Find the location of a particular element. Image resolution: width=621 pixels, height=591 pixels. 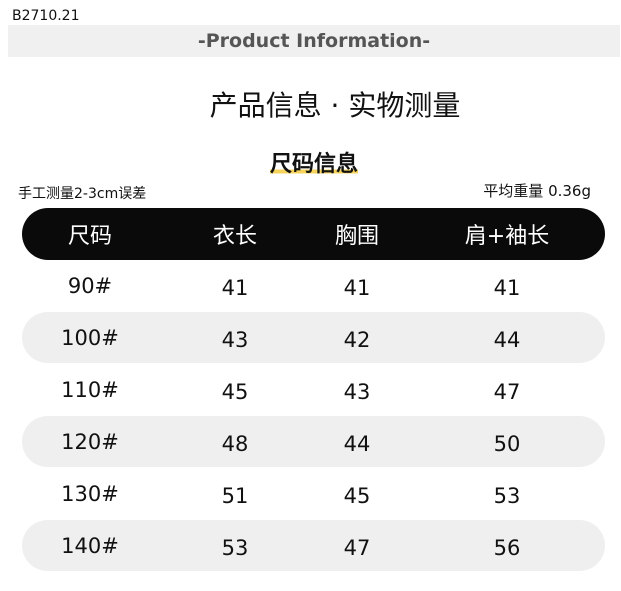

measurement-error-note: 手工测量2-3cm误差 is located at coordinates (82, 194).